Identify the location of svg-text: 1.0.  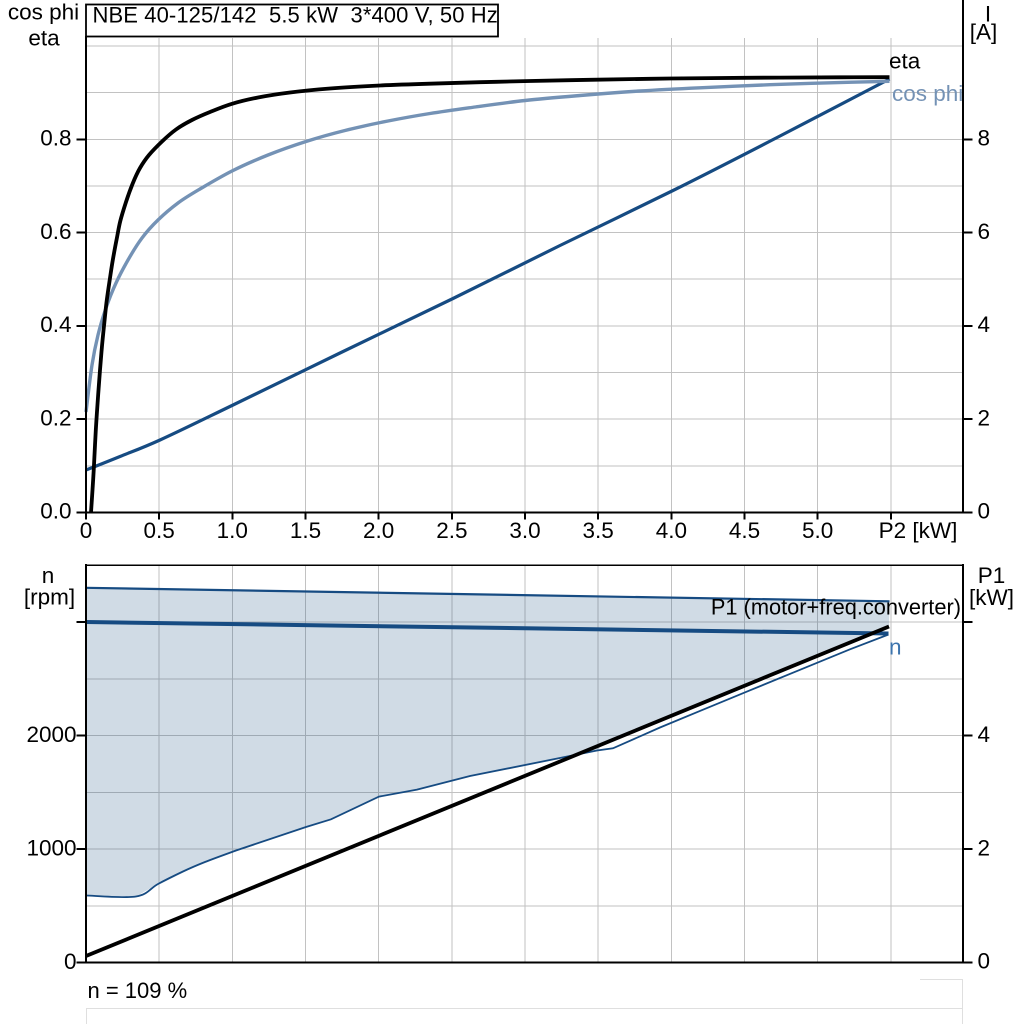
(232, 530).